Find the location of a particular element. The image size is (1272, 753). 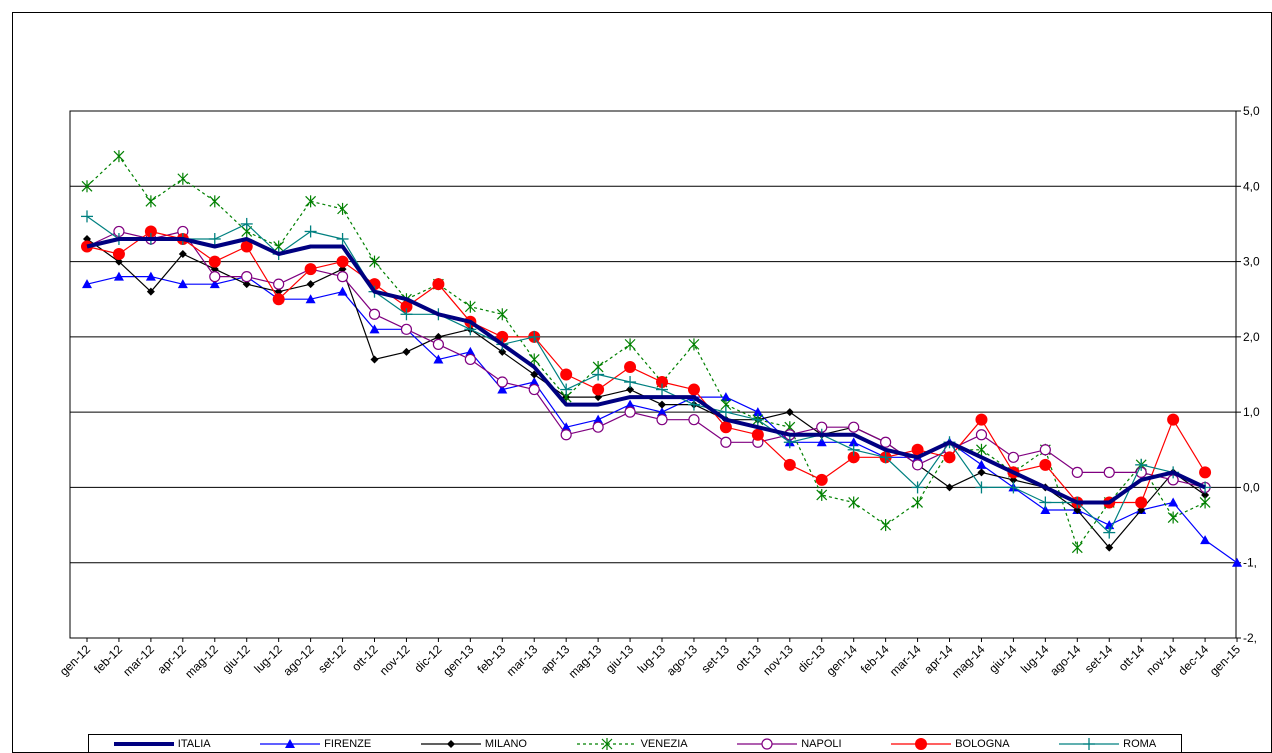

x-tick-label: mar-13 is located at coordinates (522, 660).